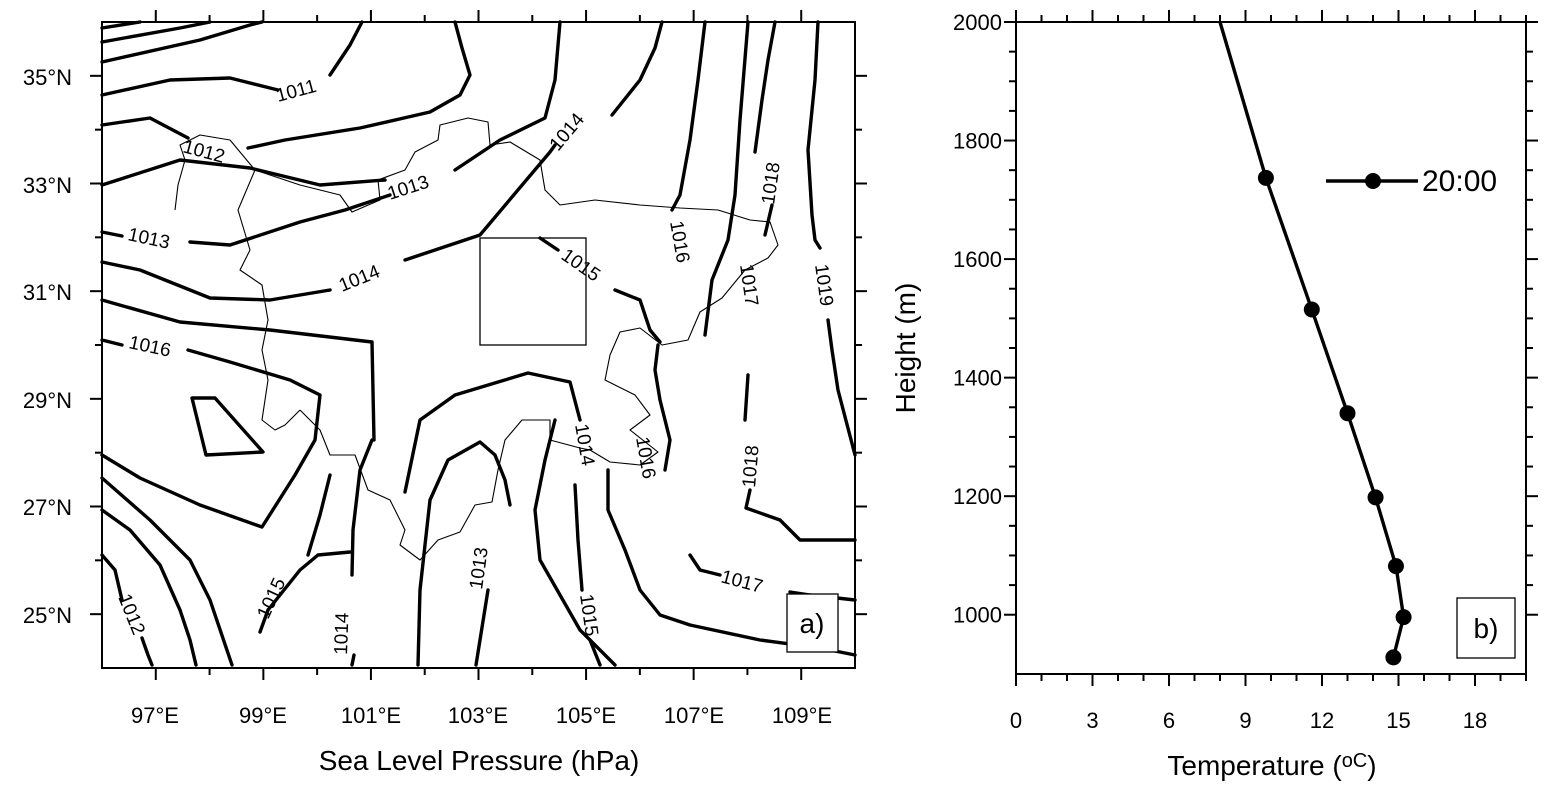  I want to click on contour-1017-b, so click(772, 577).